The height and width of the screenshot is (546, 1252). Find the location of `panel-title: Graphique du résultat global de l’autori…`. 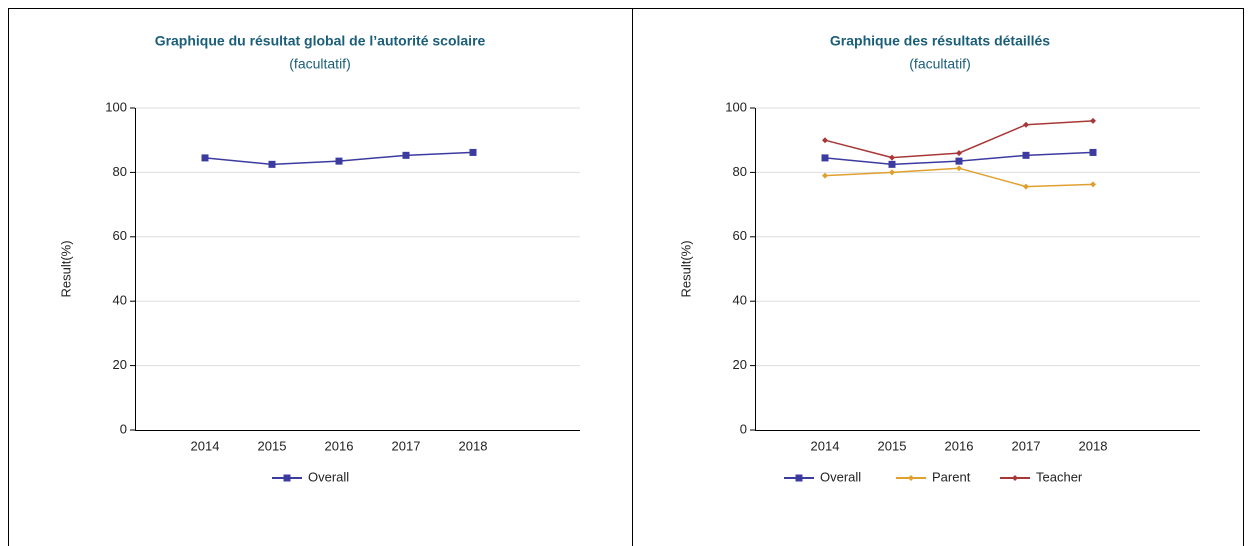

panel-title: Graphique du résultat global de l’autori… is located at coordinates (320, 41).